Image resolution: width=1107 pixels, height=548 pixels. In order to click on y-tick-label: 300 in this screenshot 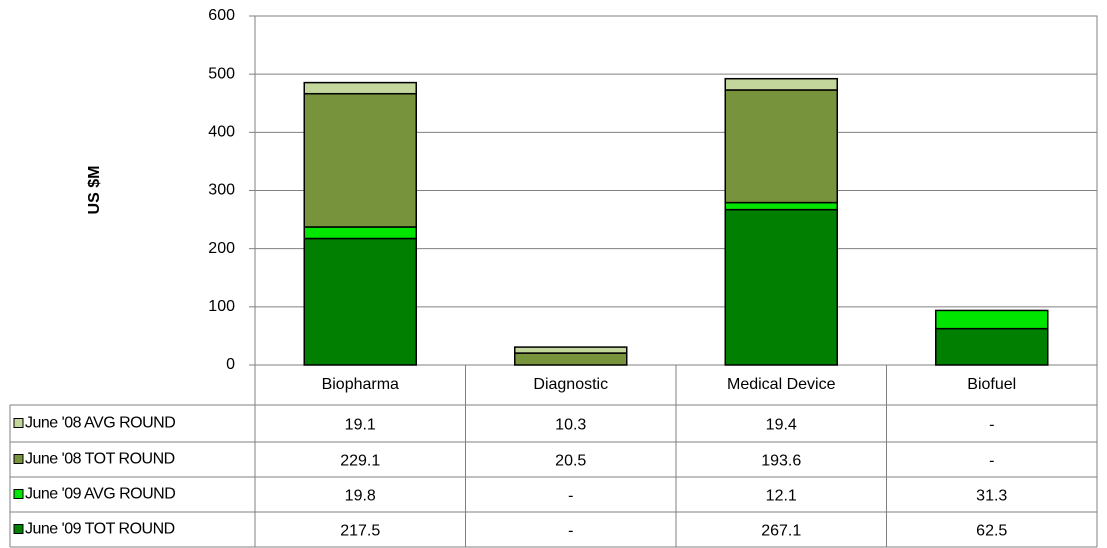, I will do `click(221, 190)`.